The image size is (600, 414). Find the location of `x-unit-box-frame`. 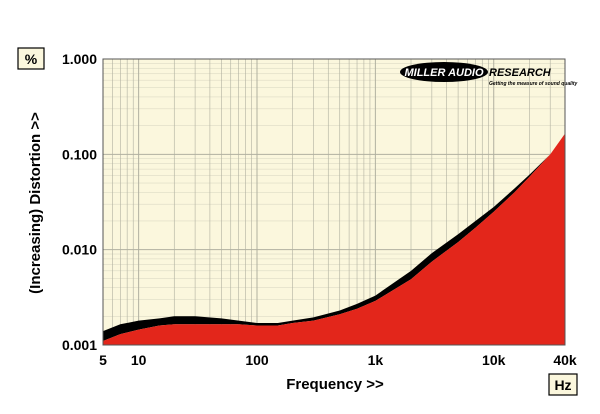

x-unit-box-frame is located at coordinates (563, 384).